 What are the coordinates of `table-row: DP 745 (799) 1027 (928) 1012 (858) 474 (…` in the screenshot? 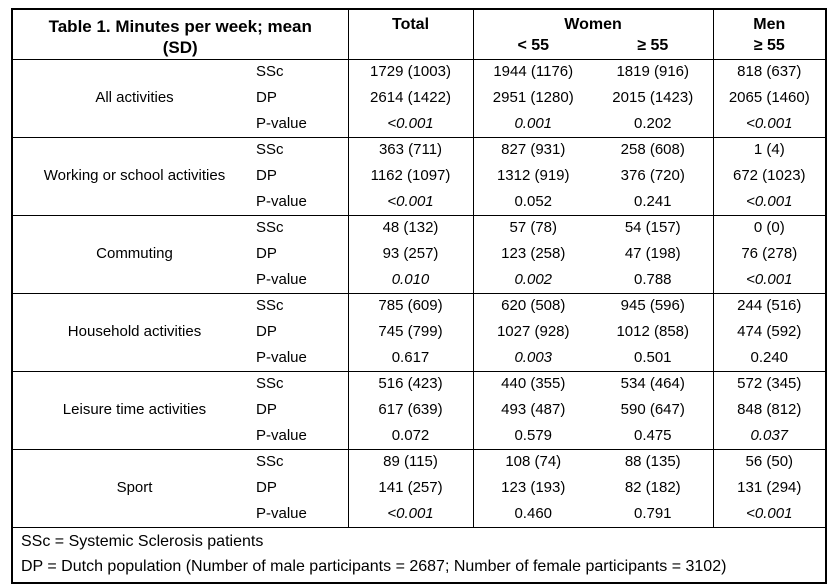 It's located at (419, 332).